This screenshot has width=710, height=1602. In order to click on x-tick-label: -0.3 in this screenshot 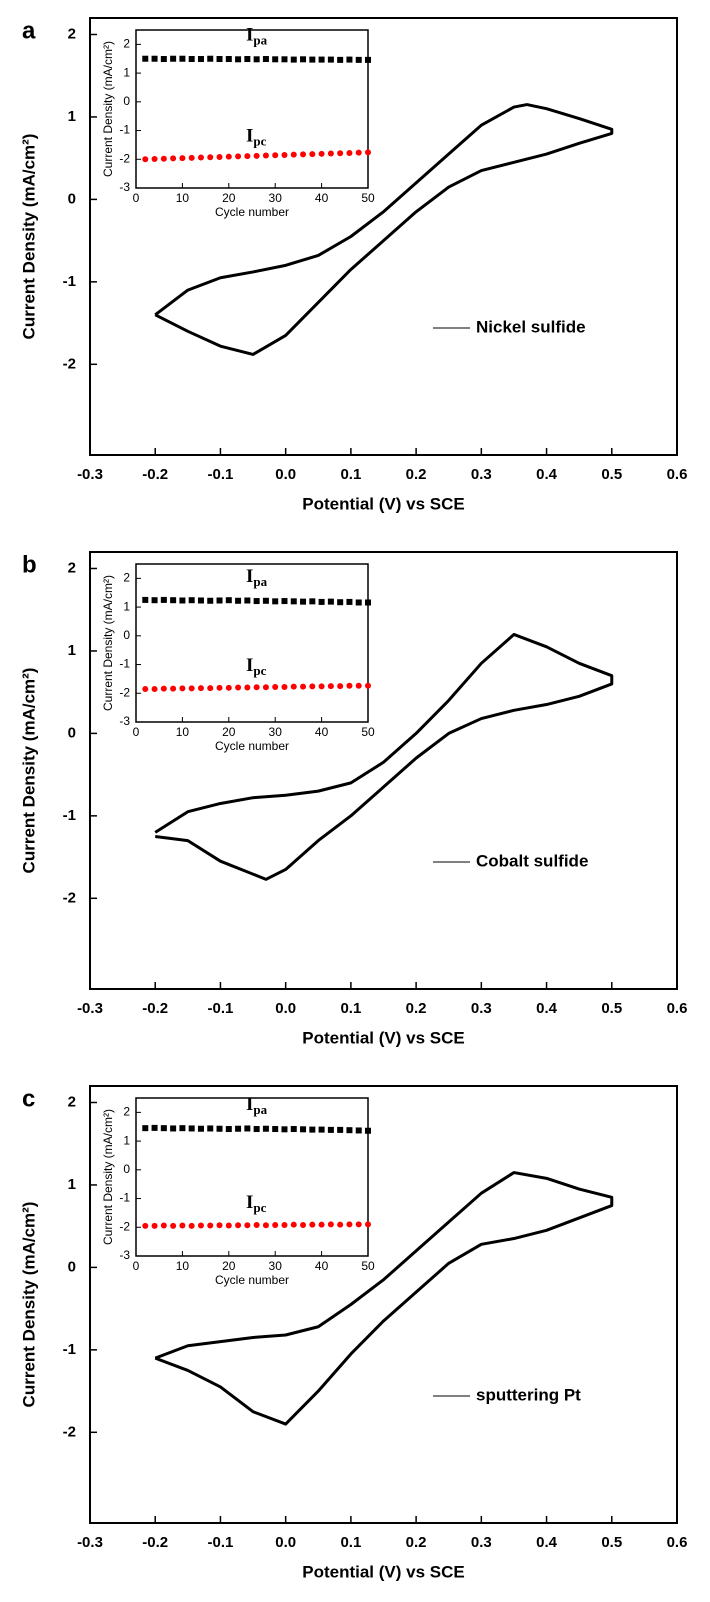, I will do `click(90, 1542)`.